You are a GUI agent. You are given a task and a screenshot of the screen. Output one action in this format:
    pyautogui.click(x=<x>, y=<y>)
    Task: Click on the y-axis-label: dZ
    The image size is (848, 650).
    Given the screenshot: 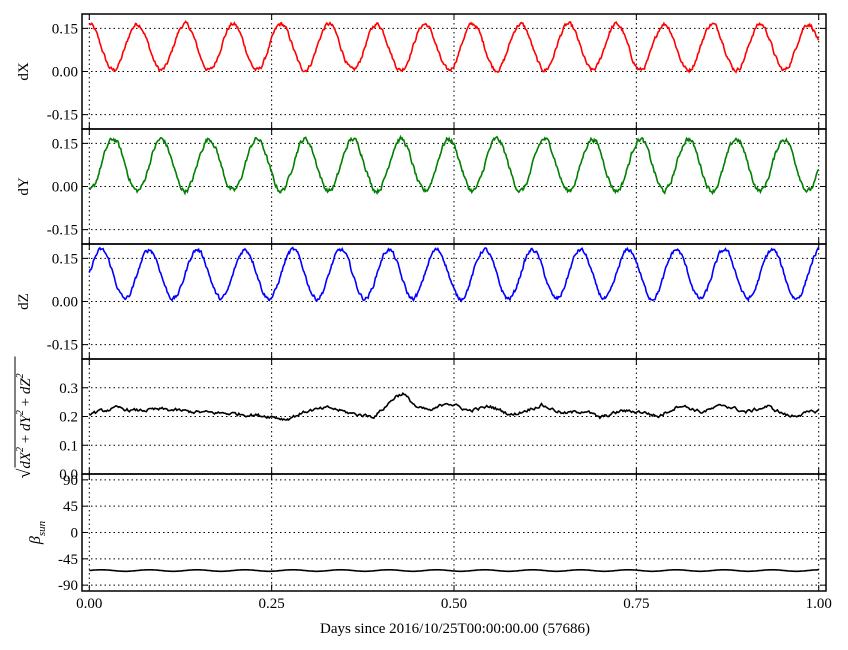 What is the action you would take?
    pyautogui.click(x=24, y=301)
    